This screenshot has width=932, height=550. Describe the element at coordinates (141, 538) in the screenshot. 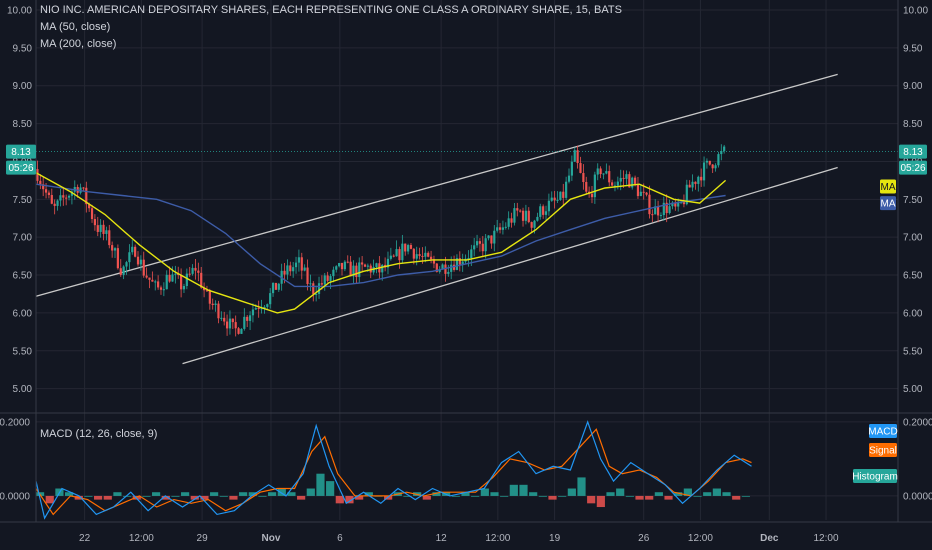

I see `x-tick-label: 12:00` at that location.